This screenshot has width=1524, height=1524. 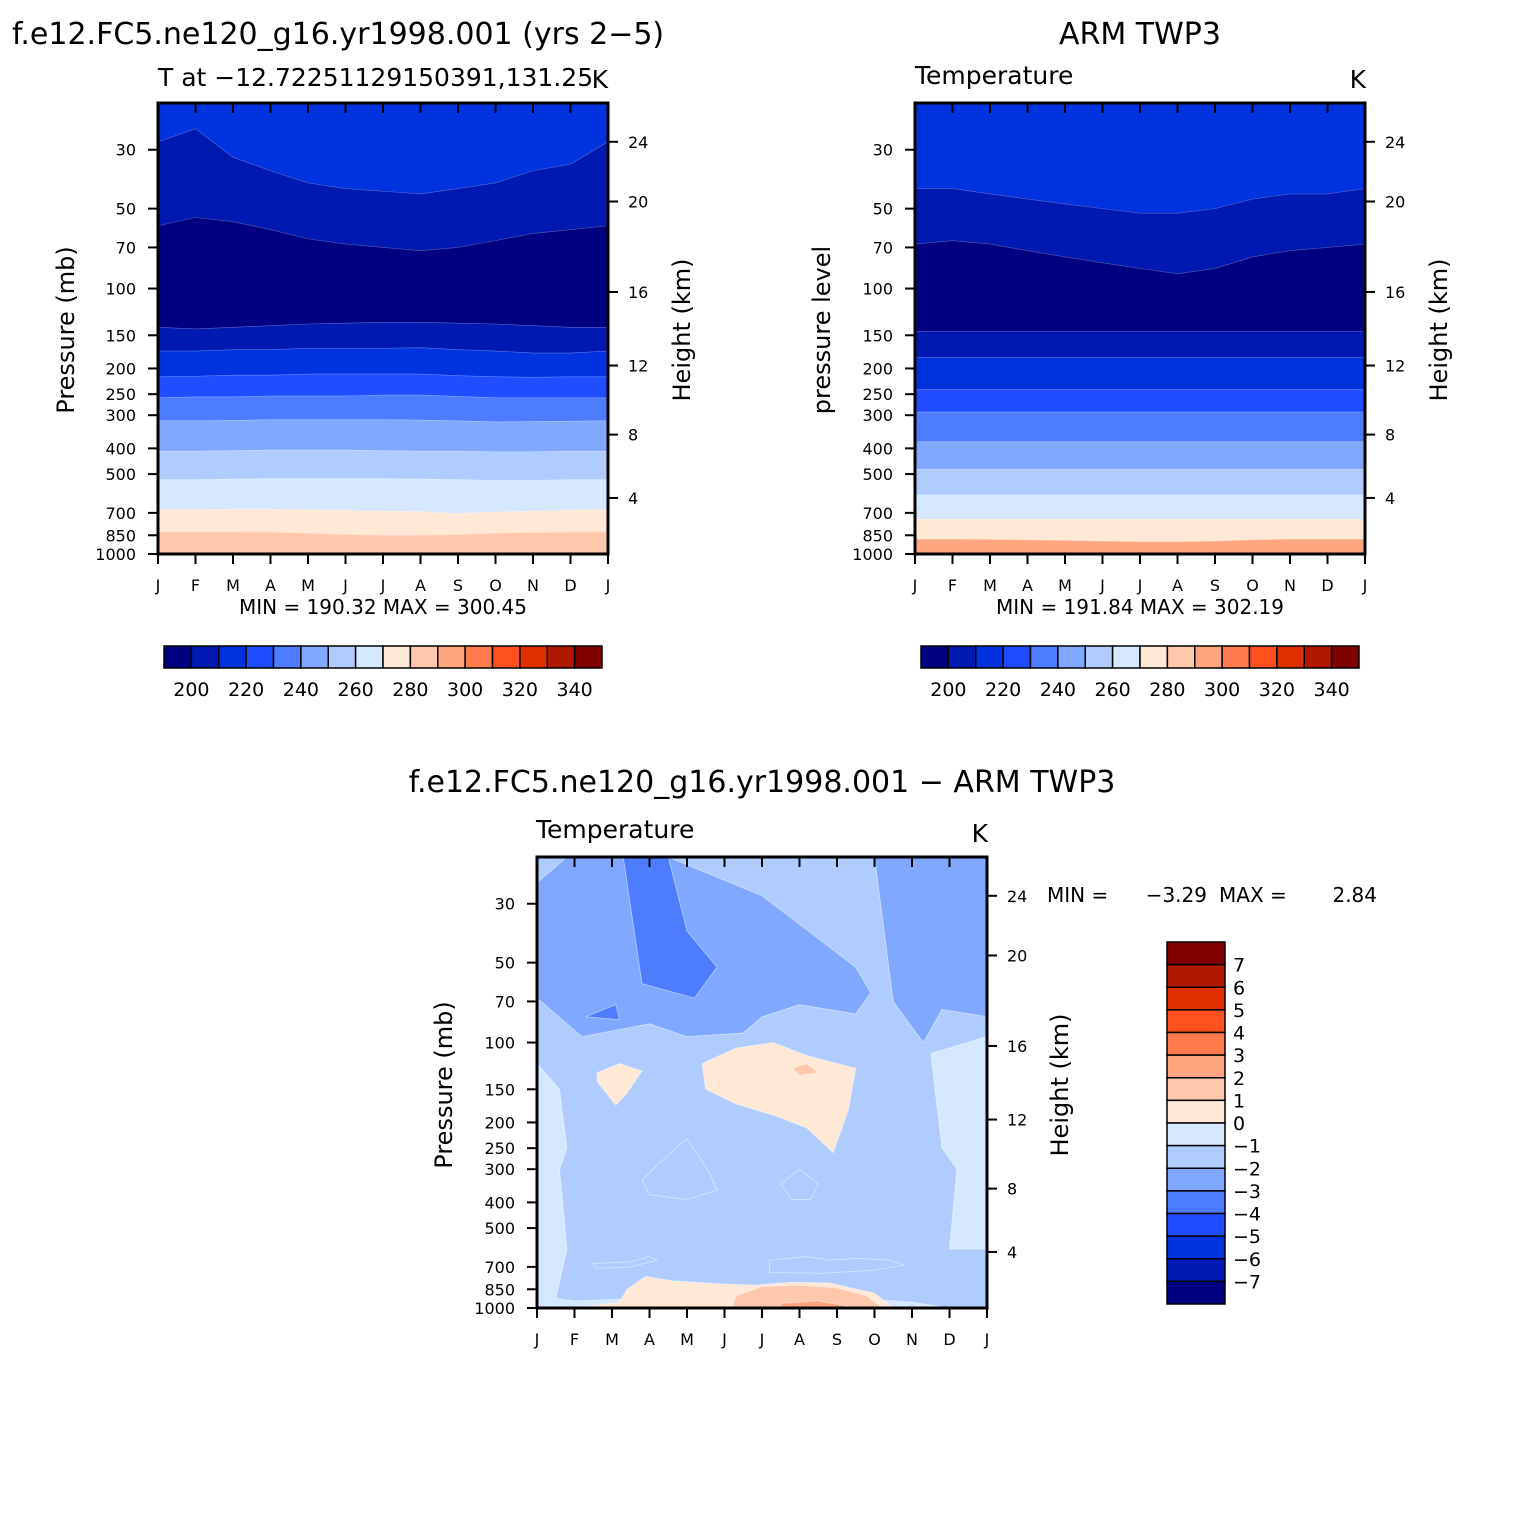 What do you see at coordinates (1390, 498) in the screenshot?
I see `y-right-tick-label: 4` at bounding box center [1390, 498].